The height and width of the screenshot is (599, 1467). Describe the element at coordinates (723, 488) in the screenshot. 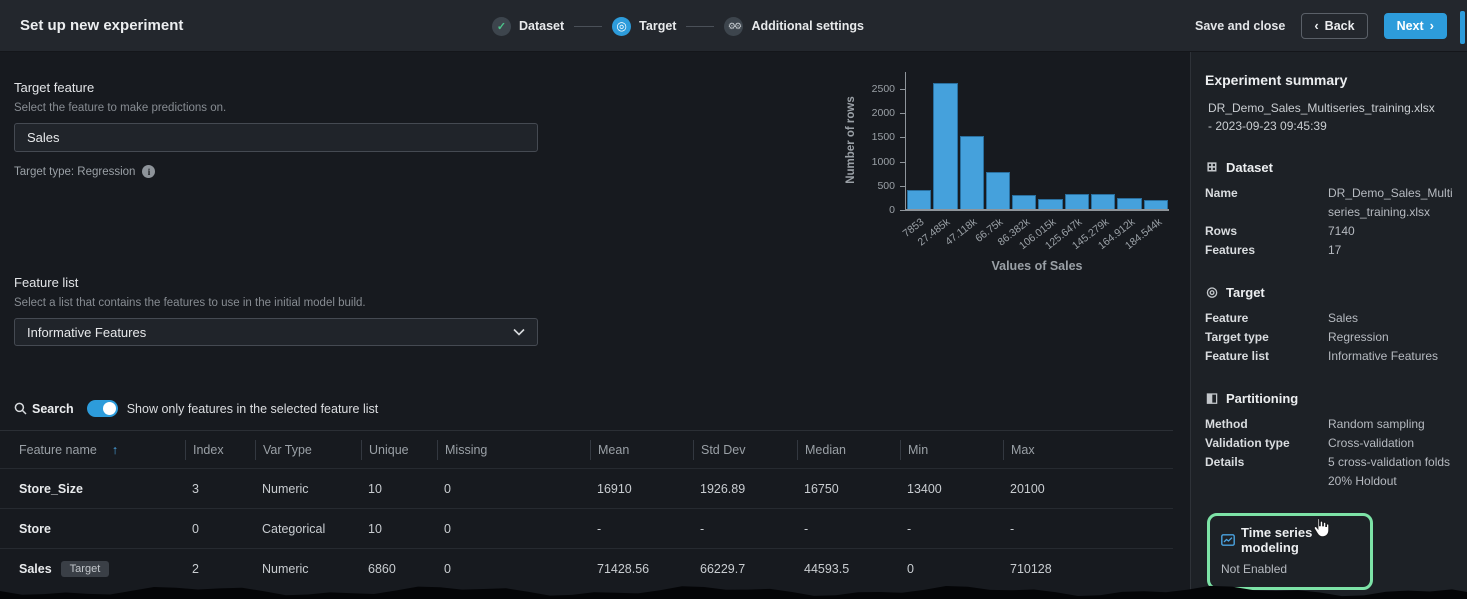

I see `table-cell: 1926.89` at that location.